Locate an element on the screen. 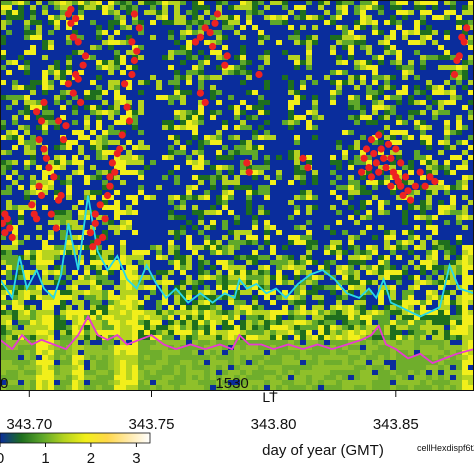  x-axis: 343.70 343.75 343.80 343.85 is located at coordinates (212, 412).